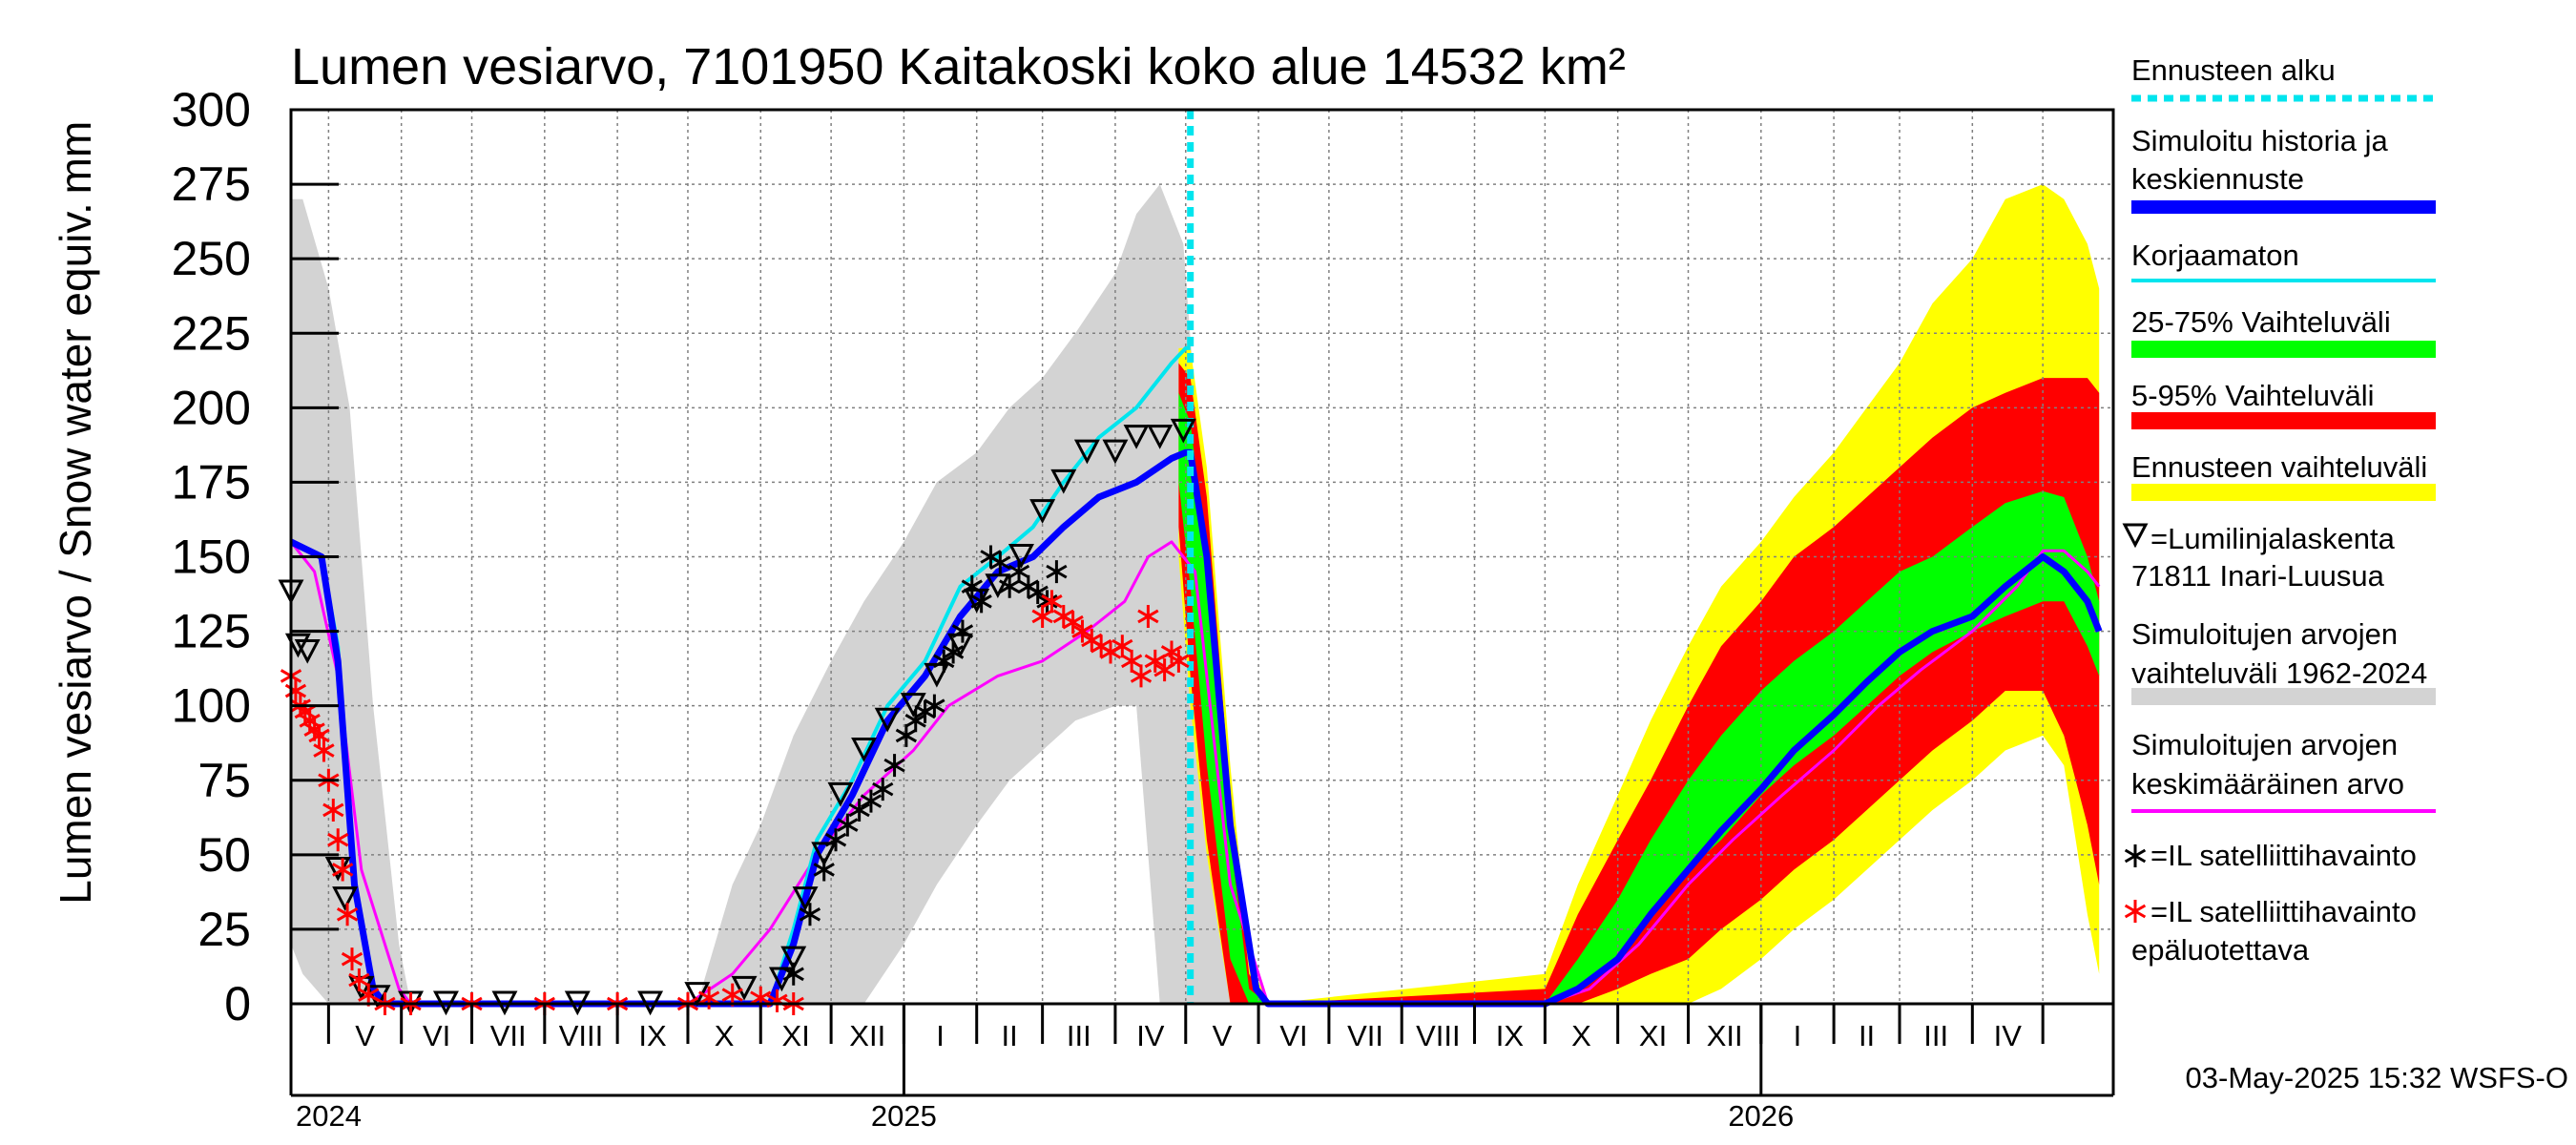 Image resolution: width=2576 pixels, height=1145 pixels. What do you see at coordinates (1510, 1035) in the screenshot?
I see `month-label-16: IX` at bounding box center [1510, 1035].